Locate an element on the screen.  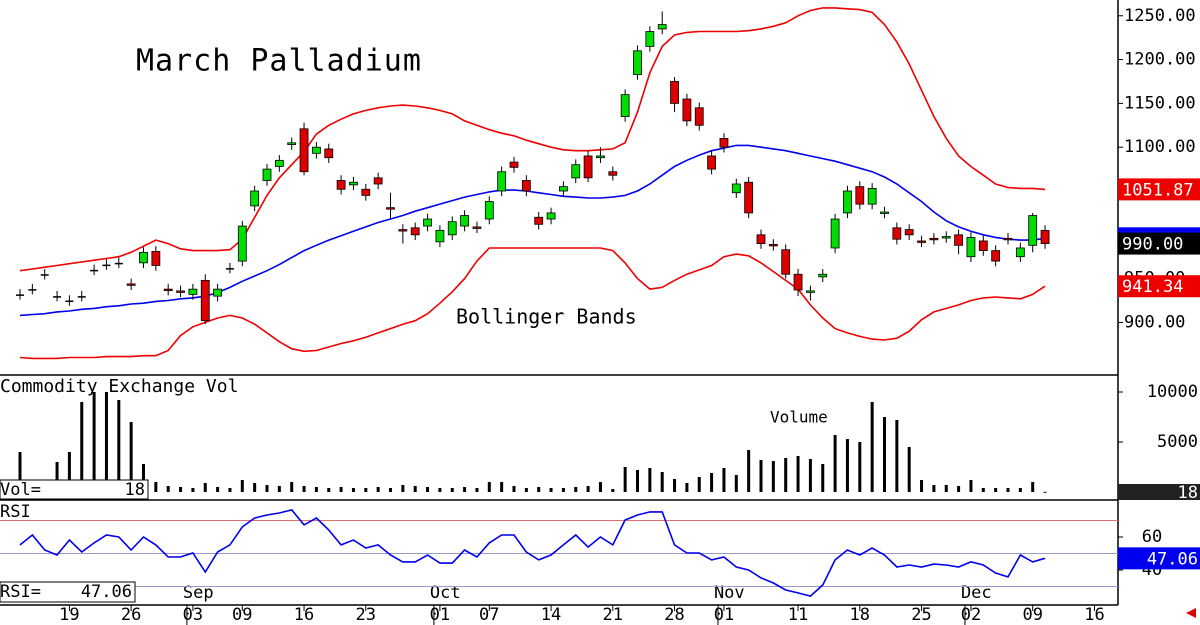
lower-band-marker-box is located at coordinates (1159, 286).